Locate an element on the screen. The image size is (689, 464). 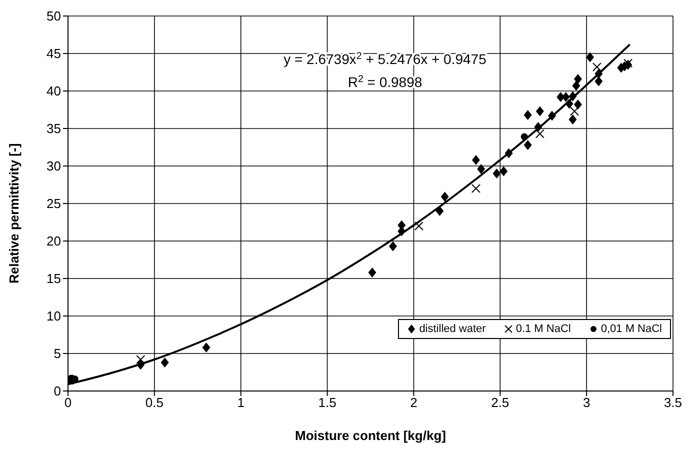
y-tick-label: 50 is located at coordinates (53, 16).